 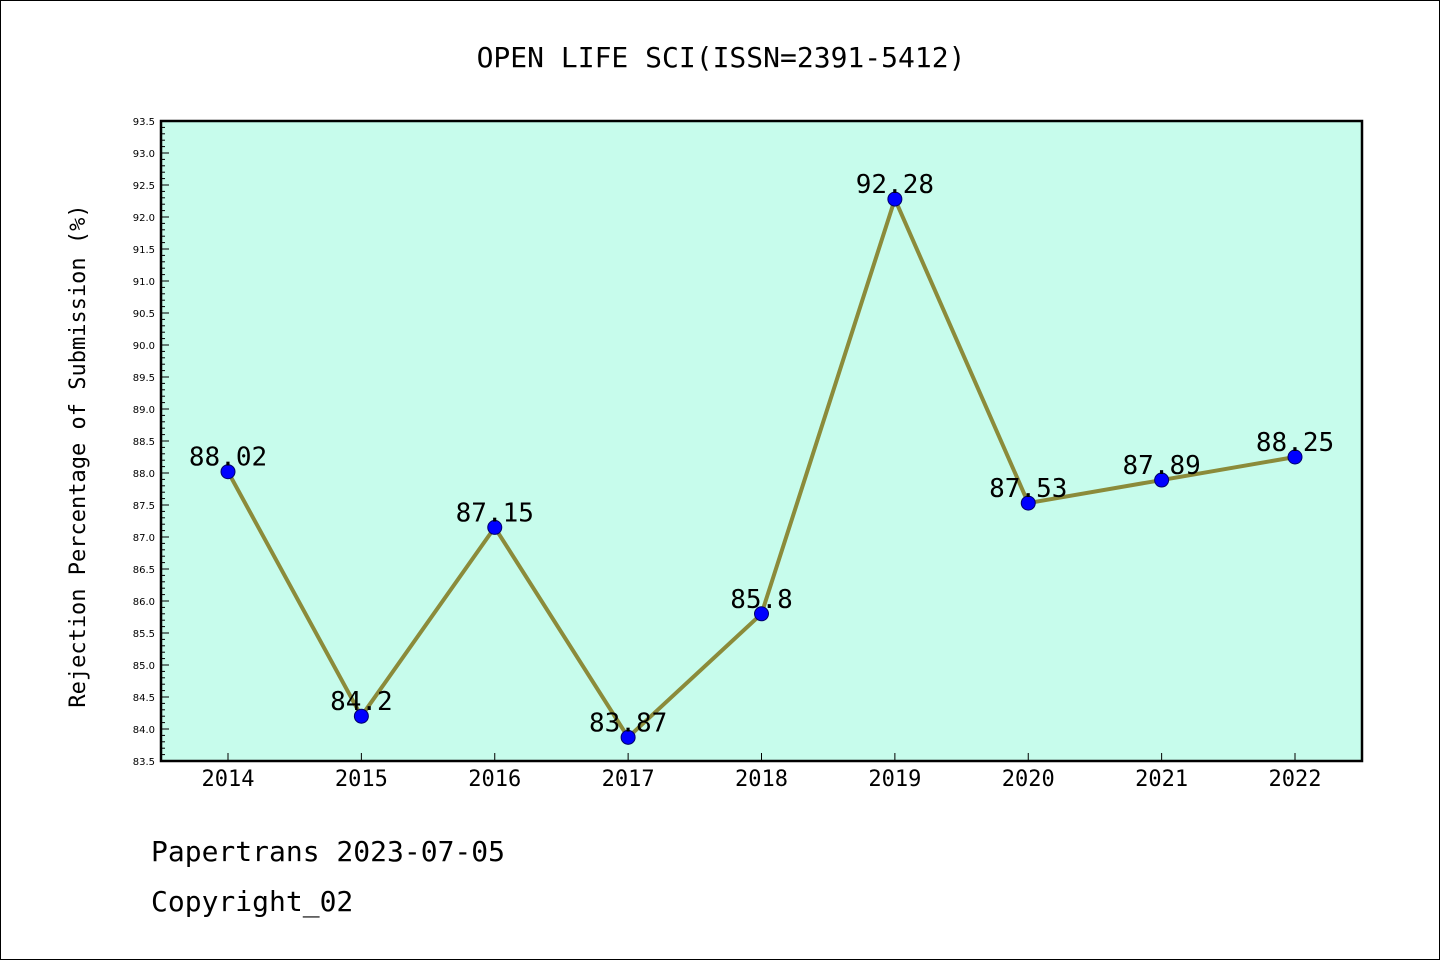 What do you see at coordinates (144, 218) in the screenshot?
I see `y-tick-label: 92.0` at bounding box center [144, 218].